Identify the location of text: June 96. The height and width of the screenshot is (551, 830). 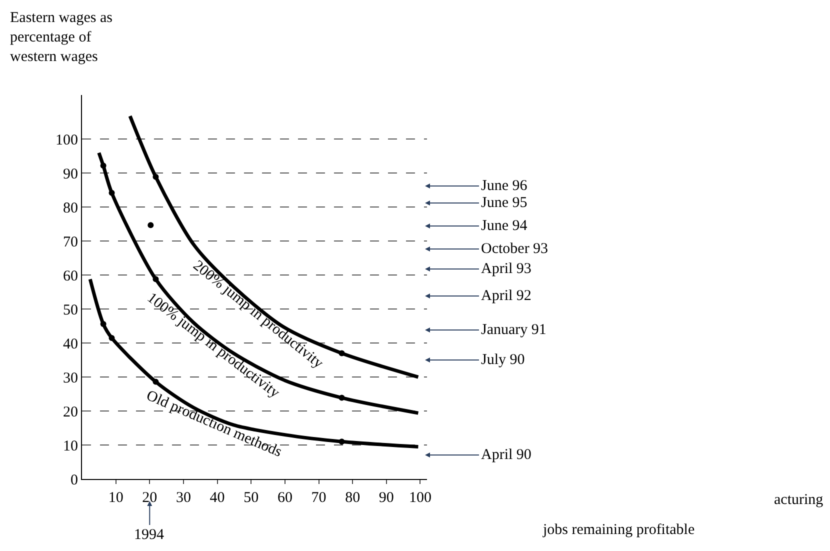
(504, 186).